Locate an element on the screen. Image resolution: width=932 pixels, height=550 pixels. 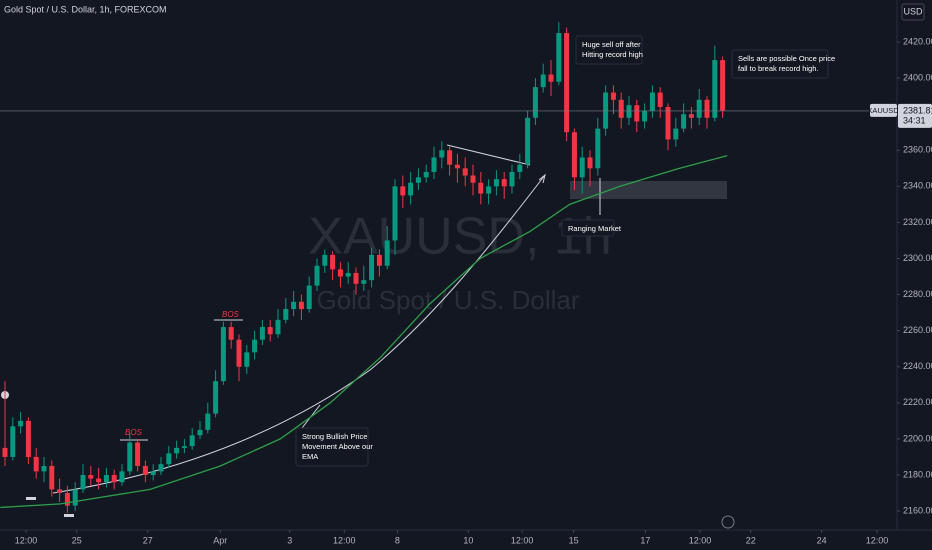
annotation-text: Ranging Market is located at coordinates (595, 228).